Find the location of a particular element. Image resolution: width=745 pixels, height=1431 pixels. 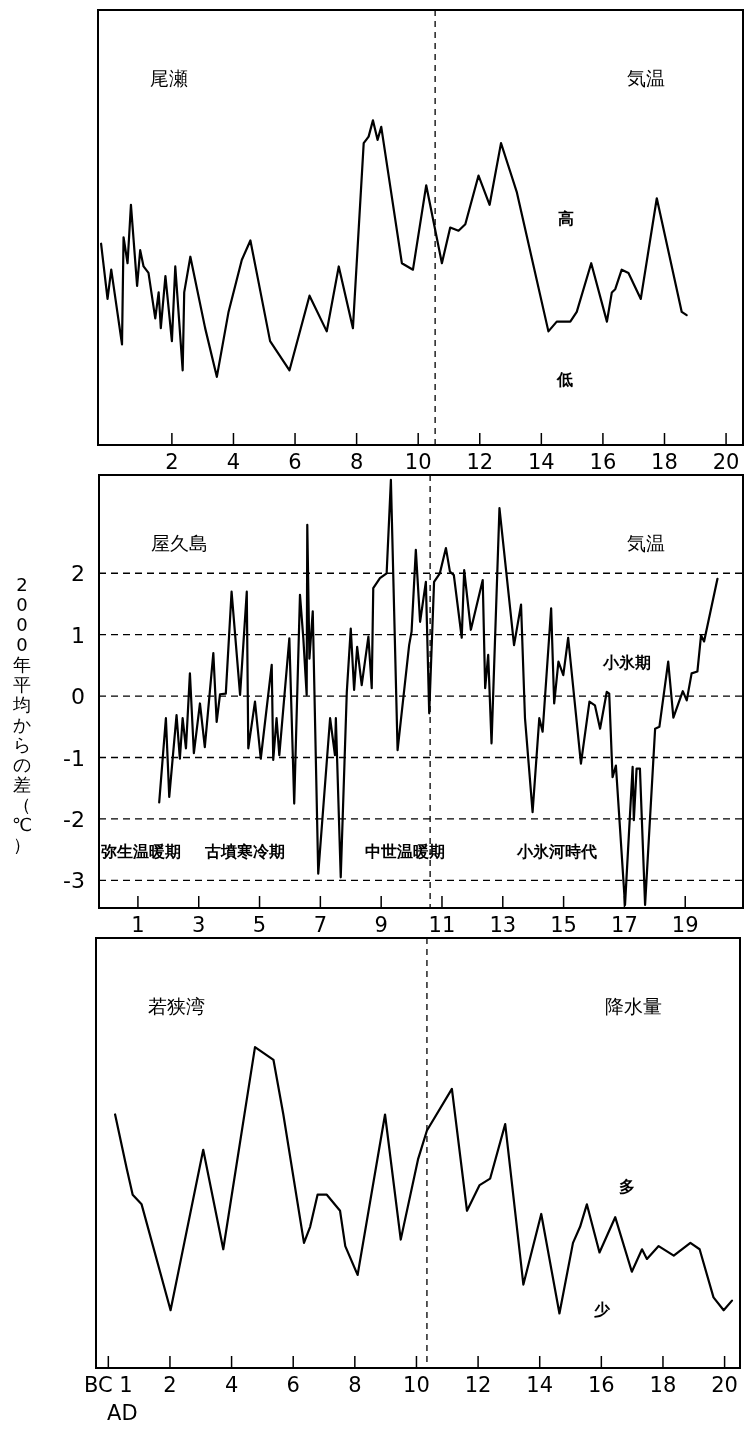

x-tick-label: 13 is located at coordinates (503, 925).